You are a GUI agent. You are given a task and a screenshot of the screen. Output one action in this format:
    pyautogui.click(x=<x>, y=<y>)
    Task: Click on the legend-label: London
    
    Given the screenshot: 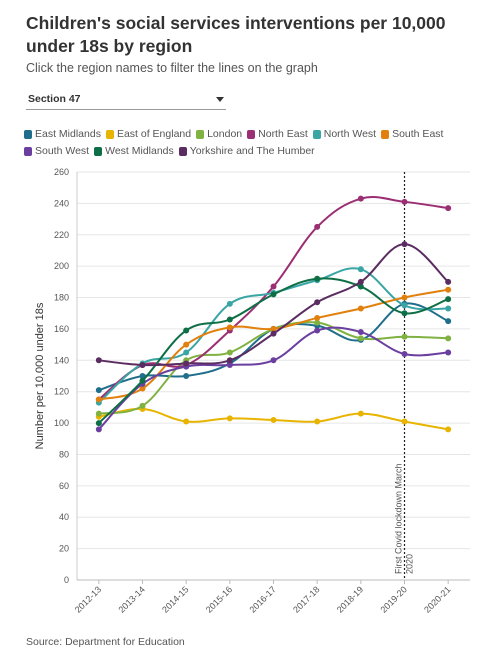 What is the action you would take?
    pyautogui.click(x=225, y=134)
    